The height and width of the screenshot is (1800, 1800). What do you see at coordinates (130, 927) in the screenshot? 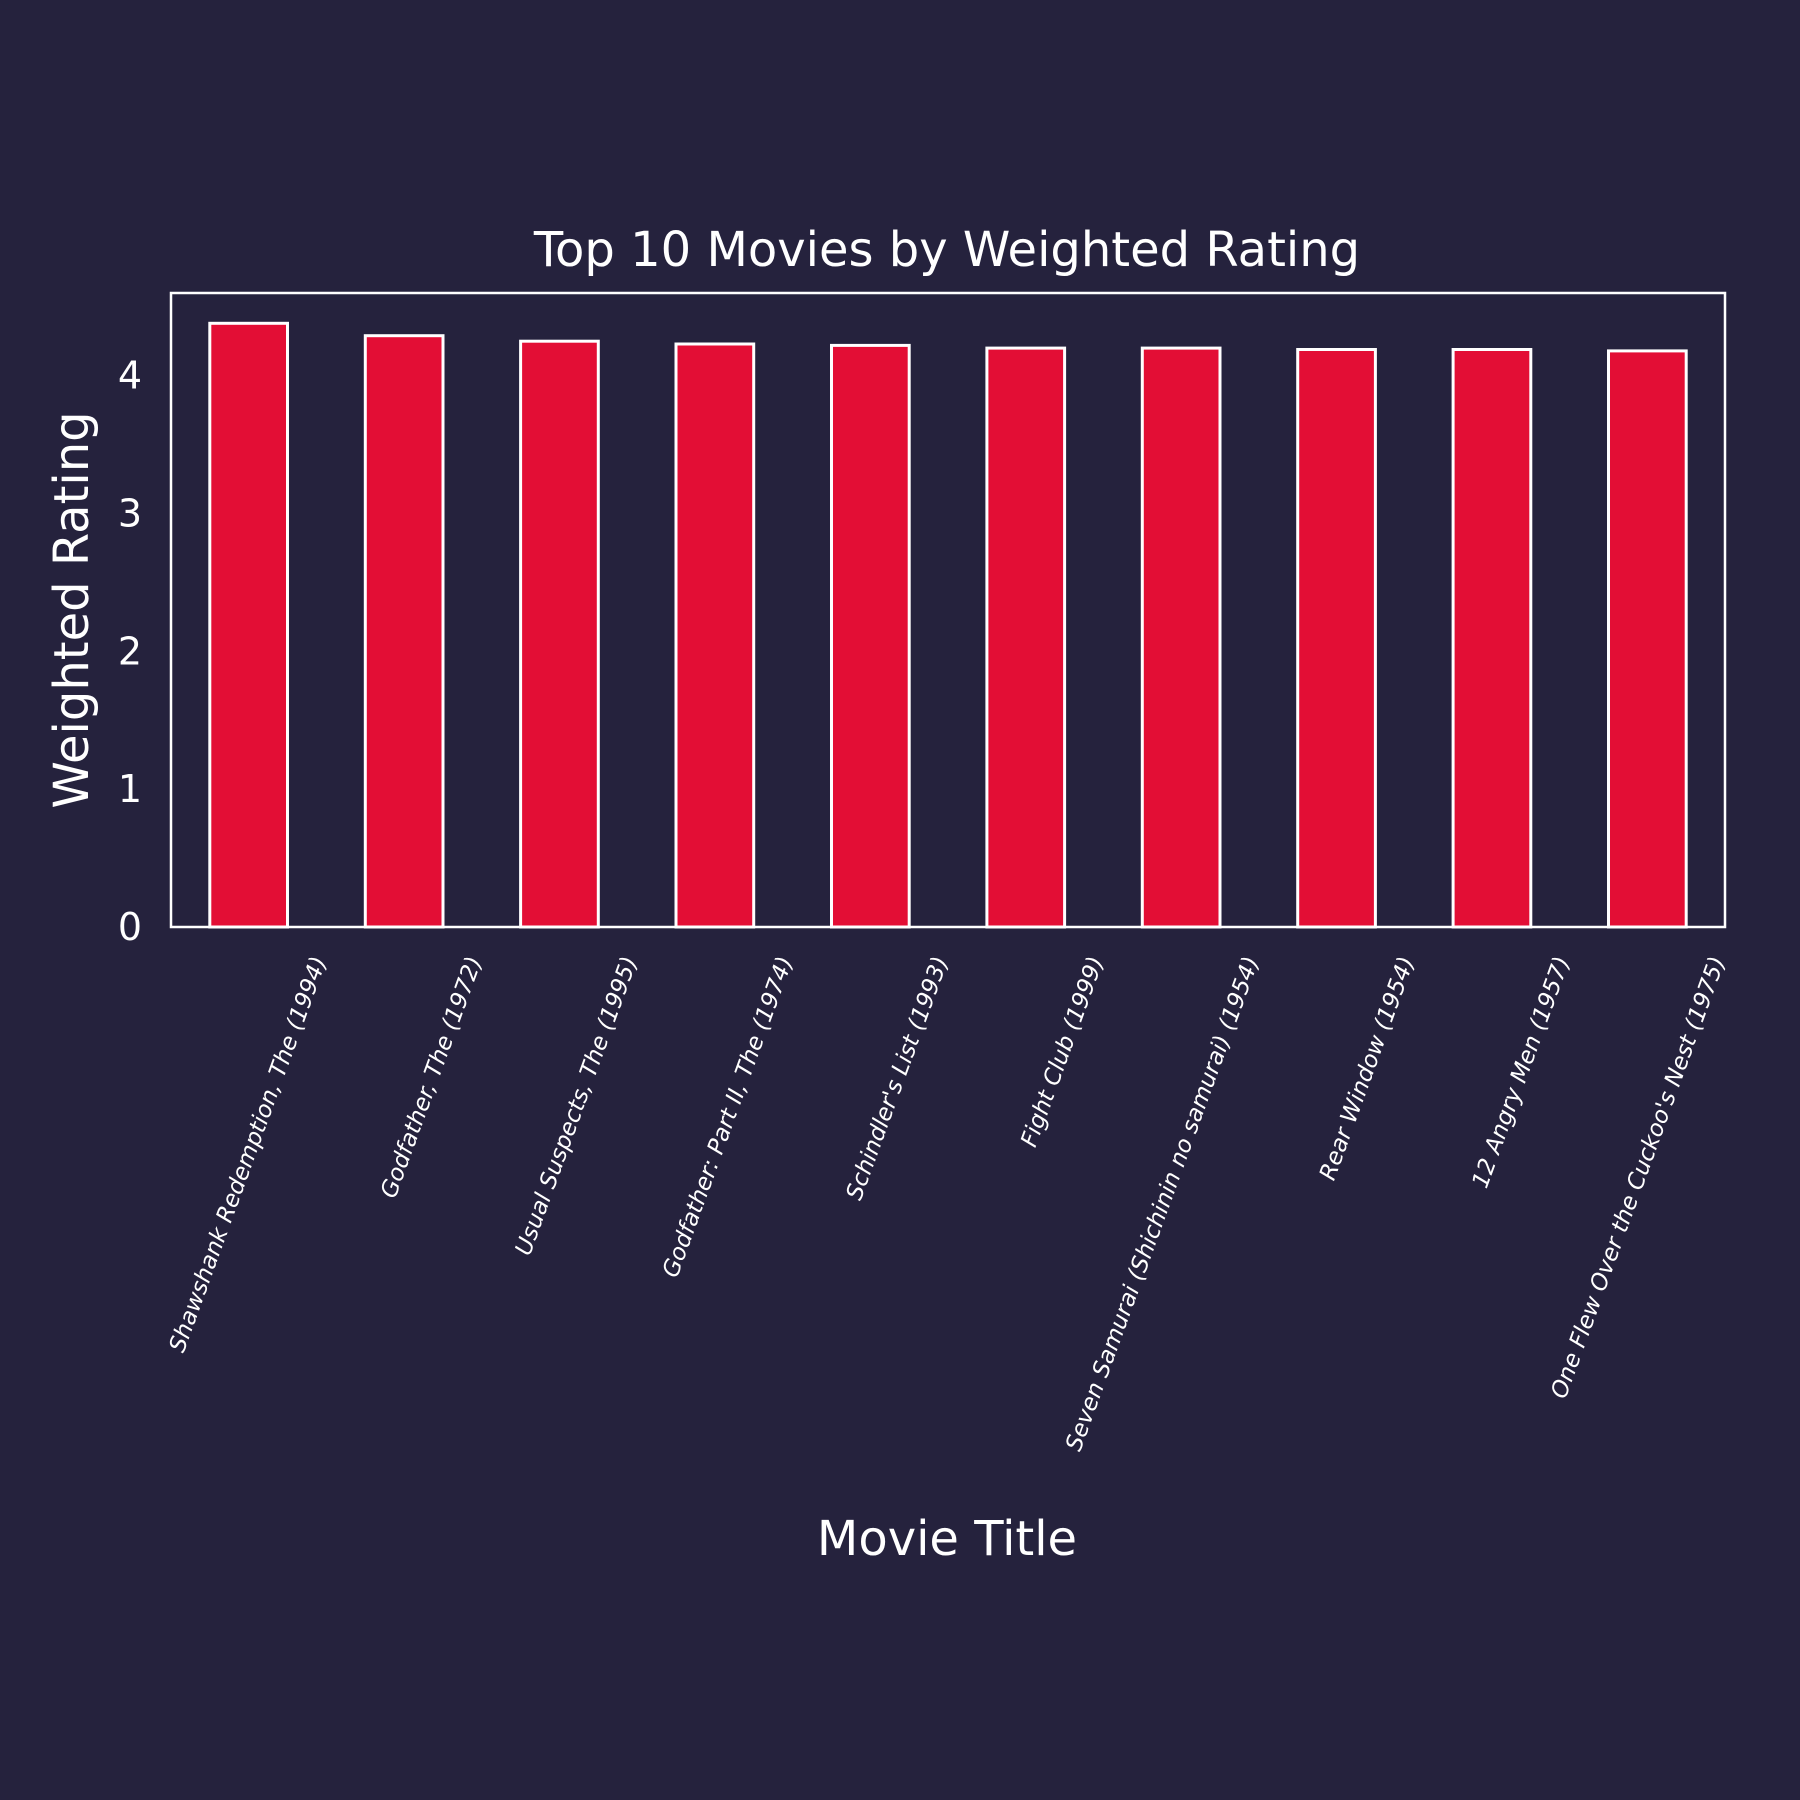
I see `y-tick-label-0: 0` at bounding box center [130, 927].